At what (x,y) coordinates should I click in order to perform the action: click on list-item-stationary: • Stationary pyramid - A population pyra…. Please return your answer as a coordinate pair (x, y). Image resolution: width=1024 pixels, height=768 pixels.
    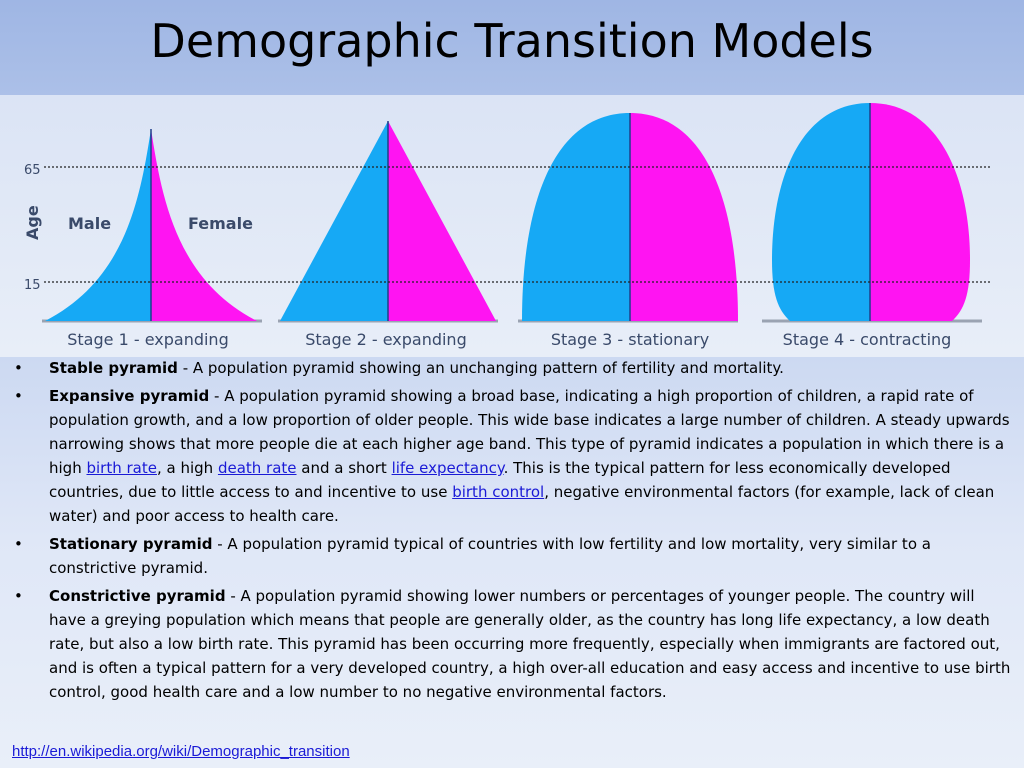
    Looking at the image, I should click on (513, 556).